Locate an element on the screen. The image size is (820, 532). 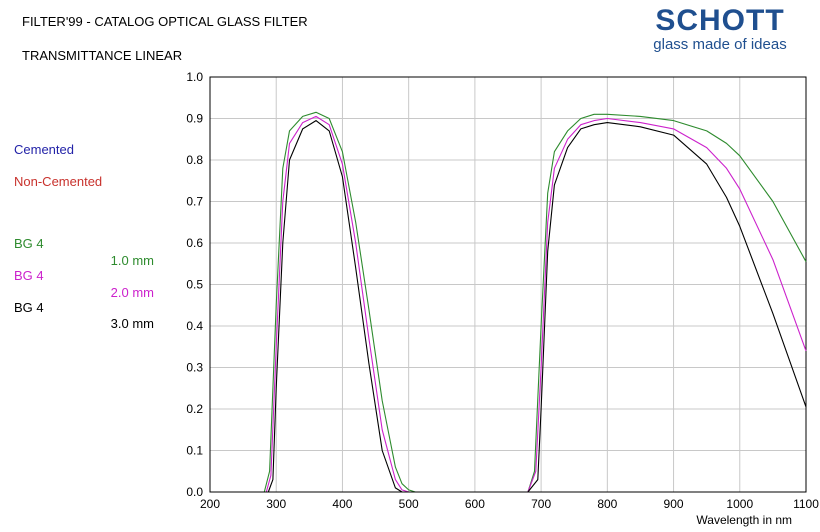
y-tick-label: 0.0 is located at coordinates (194, 492).